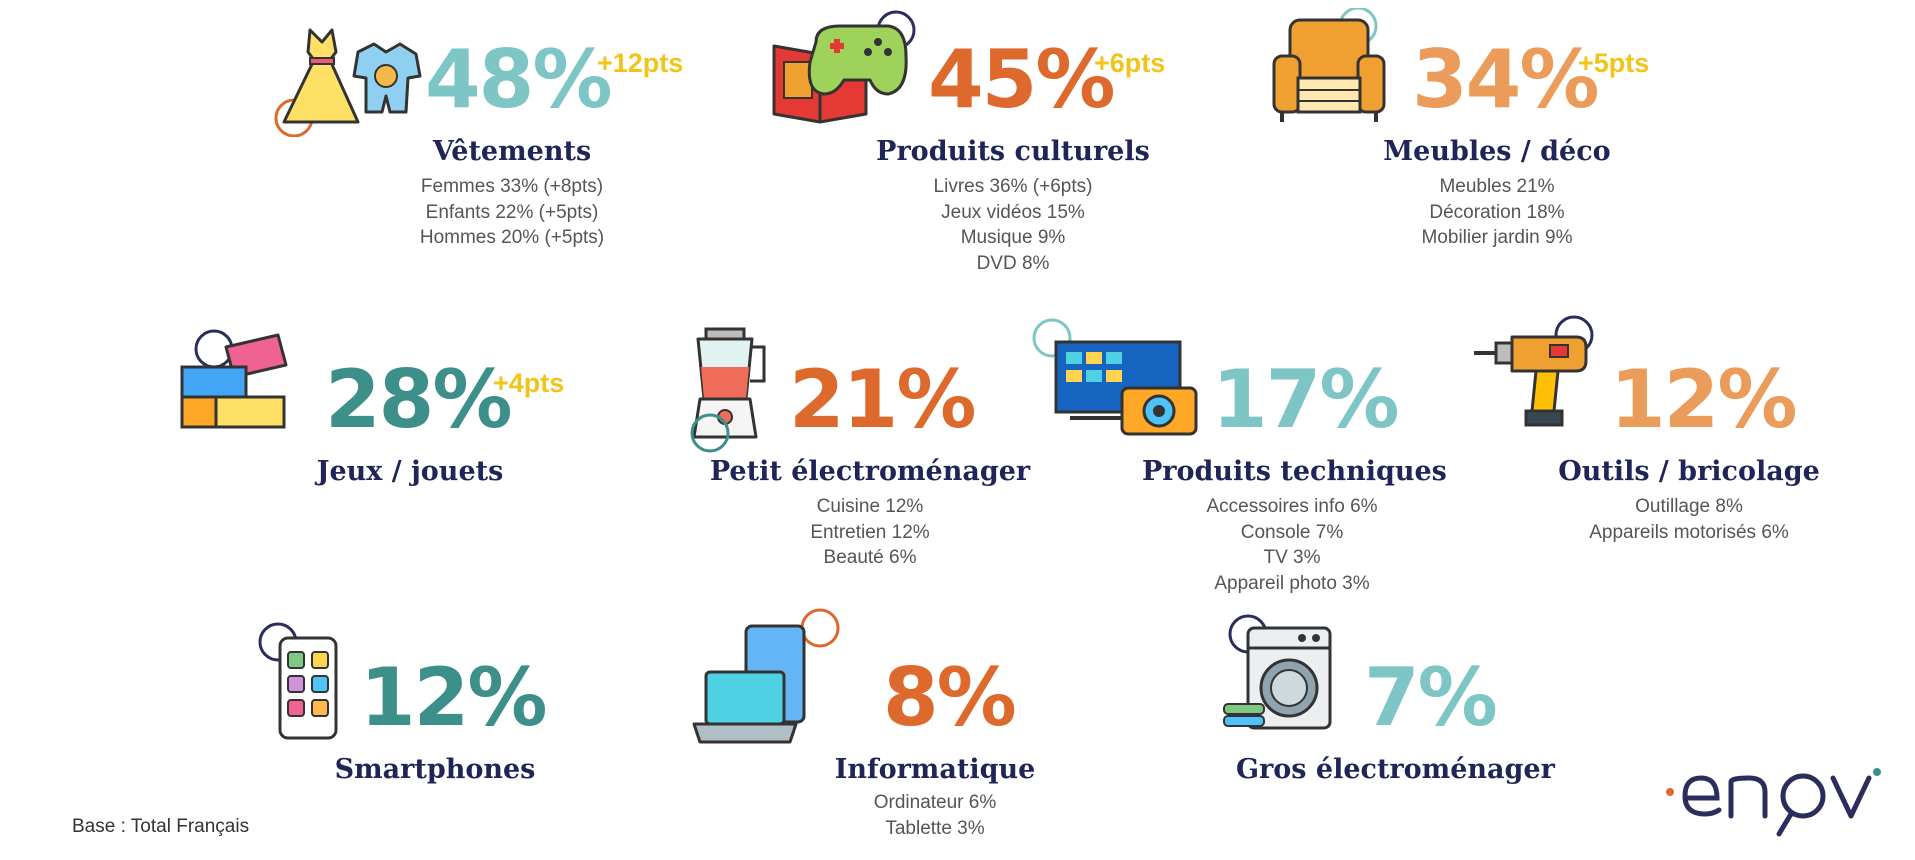 This screenshot has width=1915, height=860. Describe the element at coordinates (1130, 63) in the screenshot. I see `delta-badge: +6pts` at that location.